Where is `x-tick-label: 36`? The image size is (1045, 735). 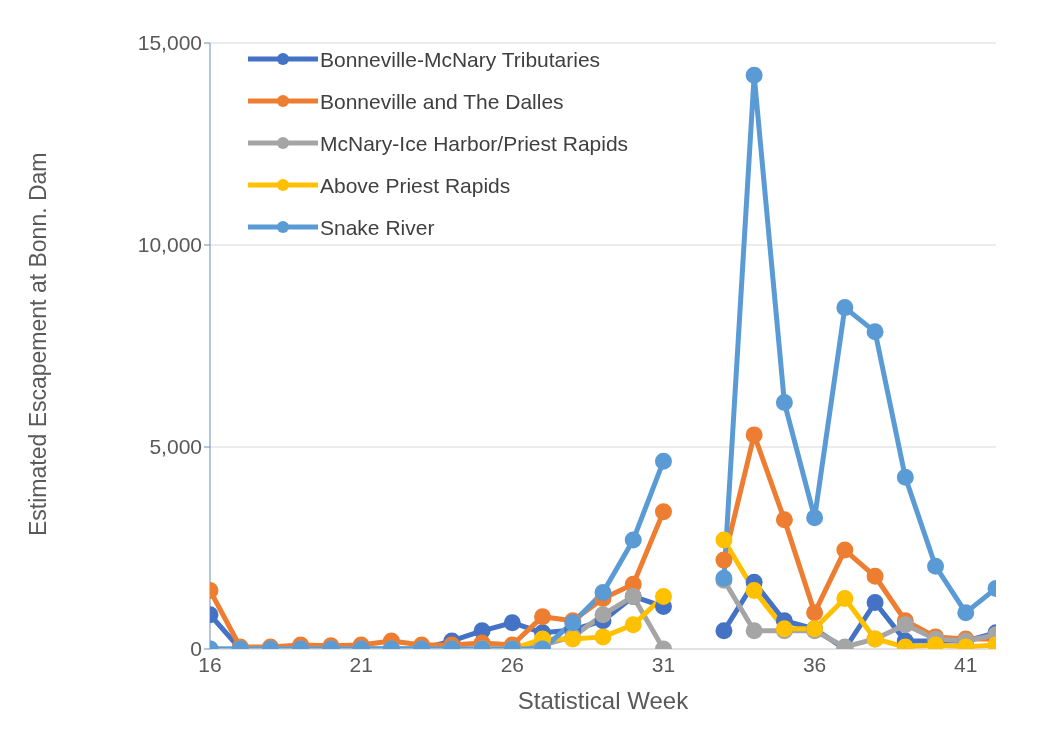
x-tick-label: 36 is located at coordinates (814, 664).